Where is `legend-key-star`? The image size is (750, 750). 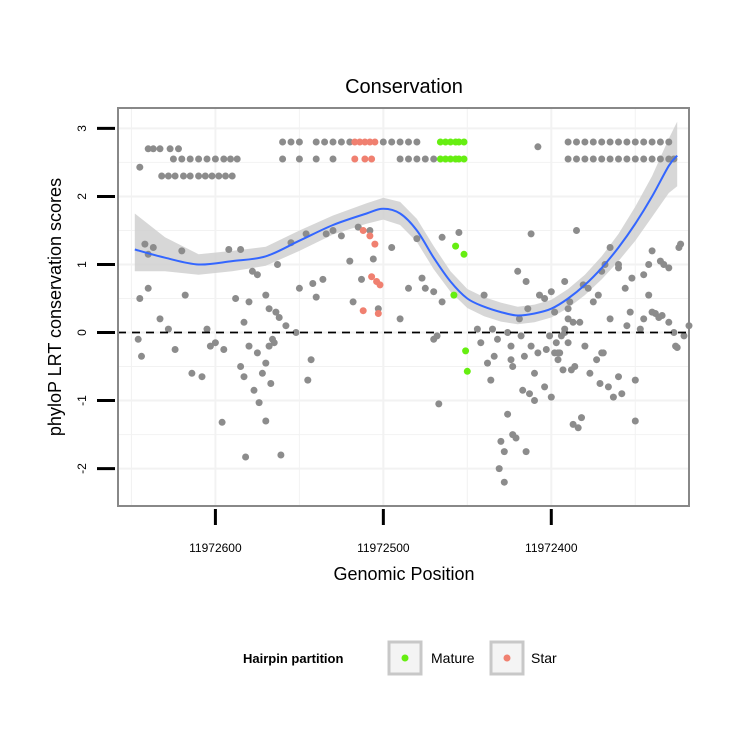 legend-key-star is located at coordinates (507, 658).